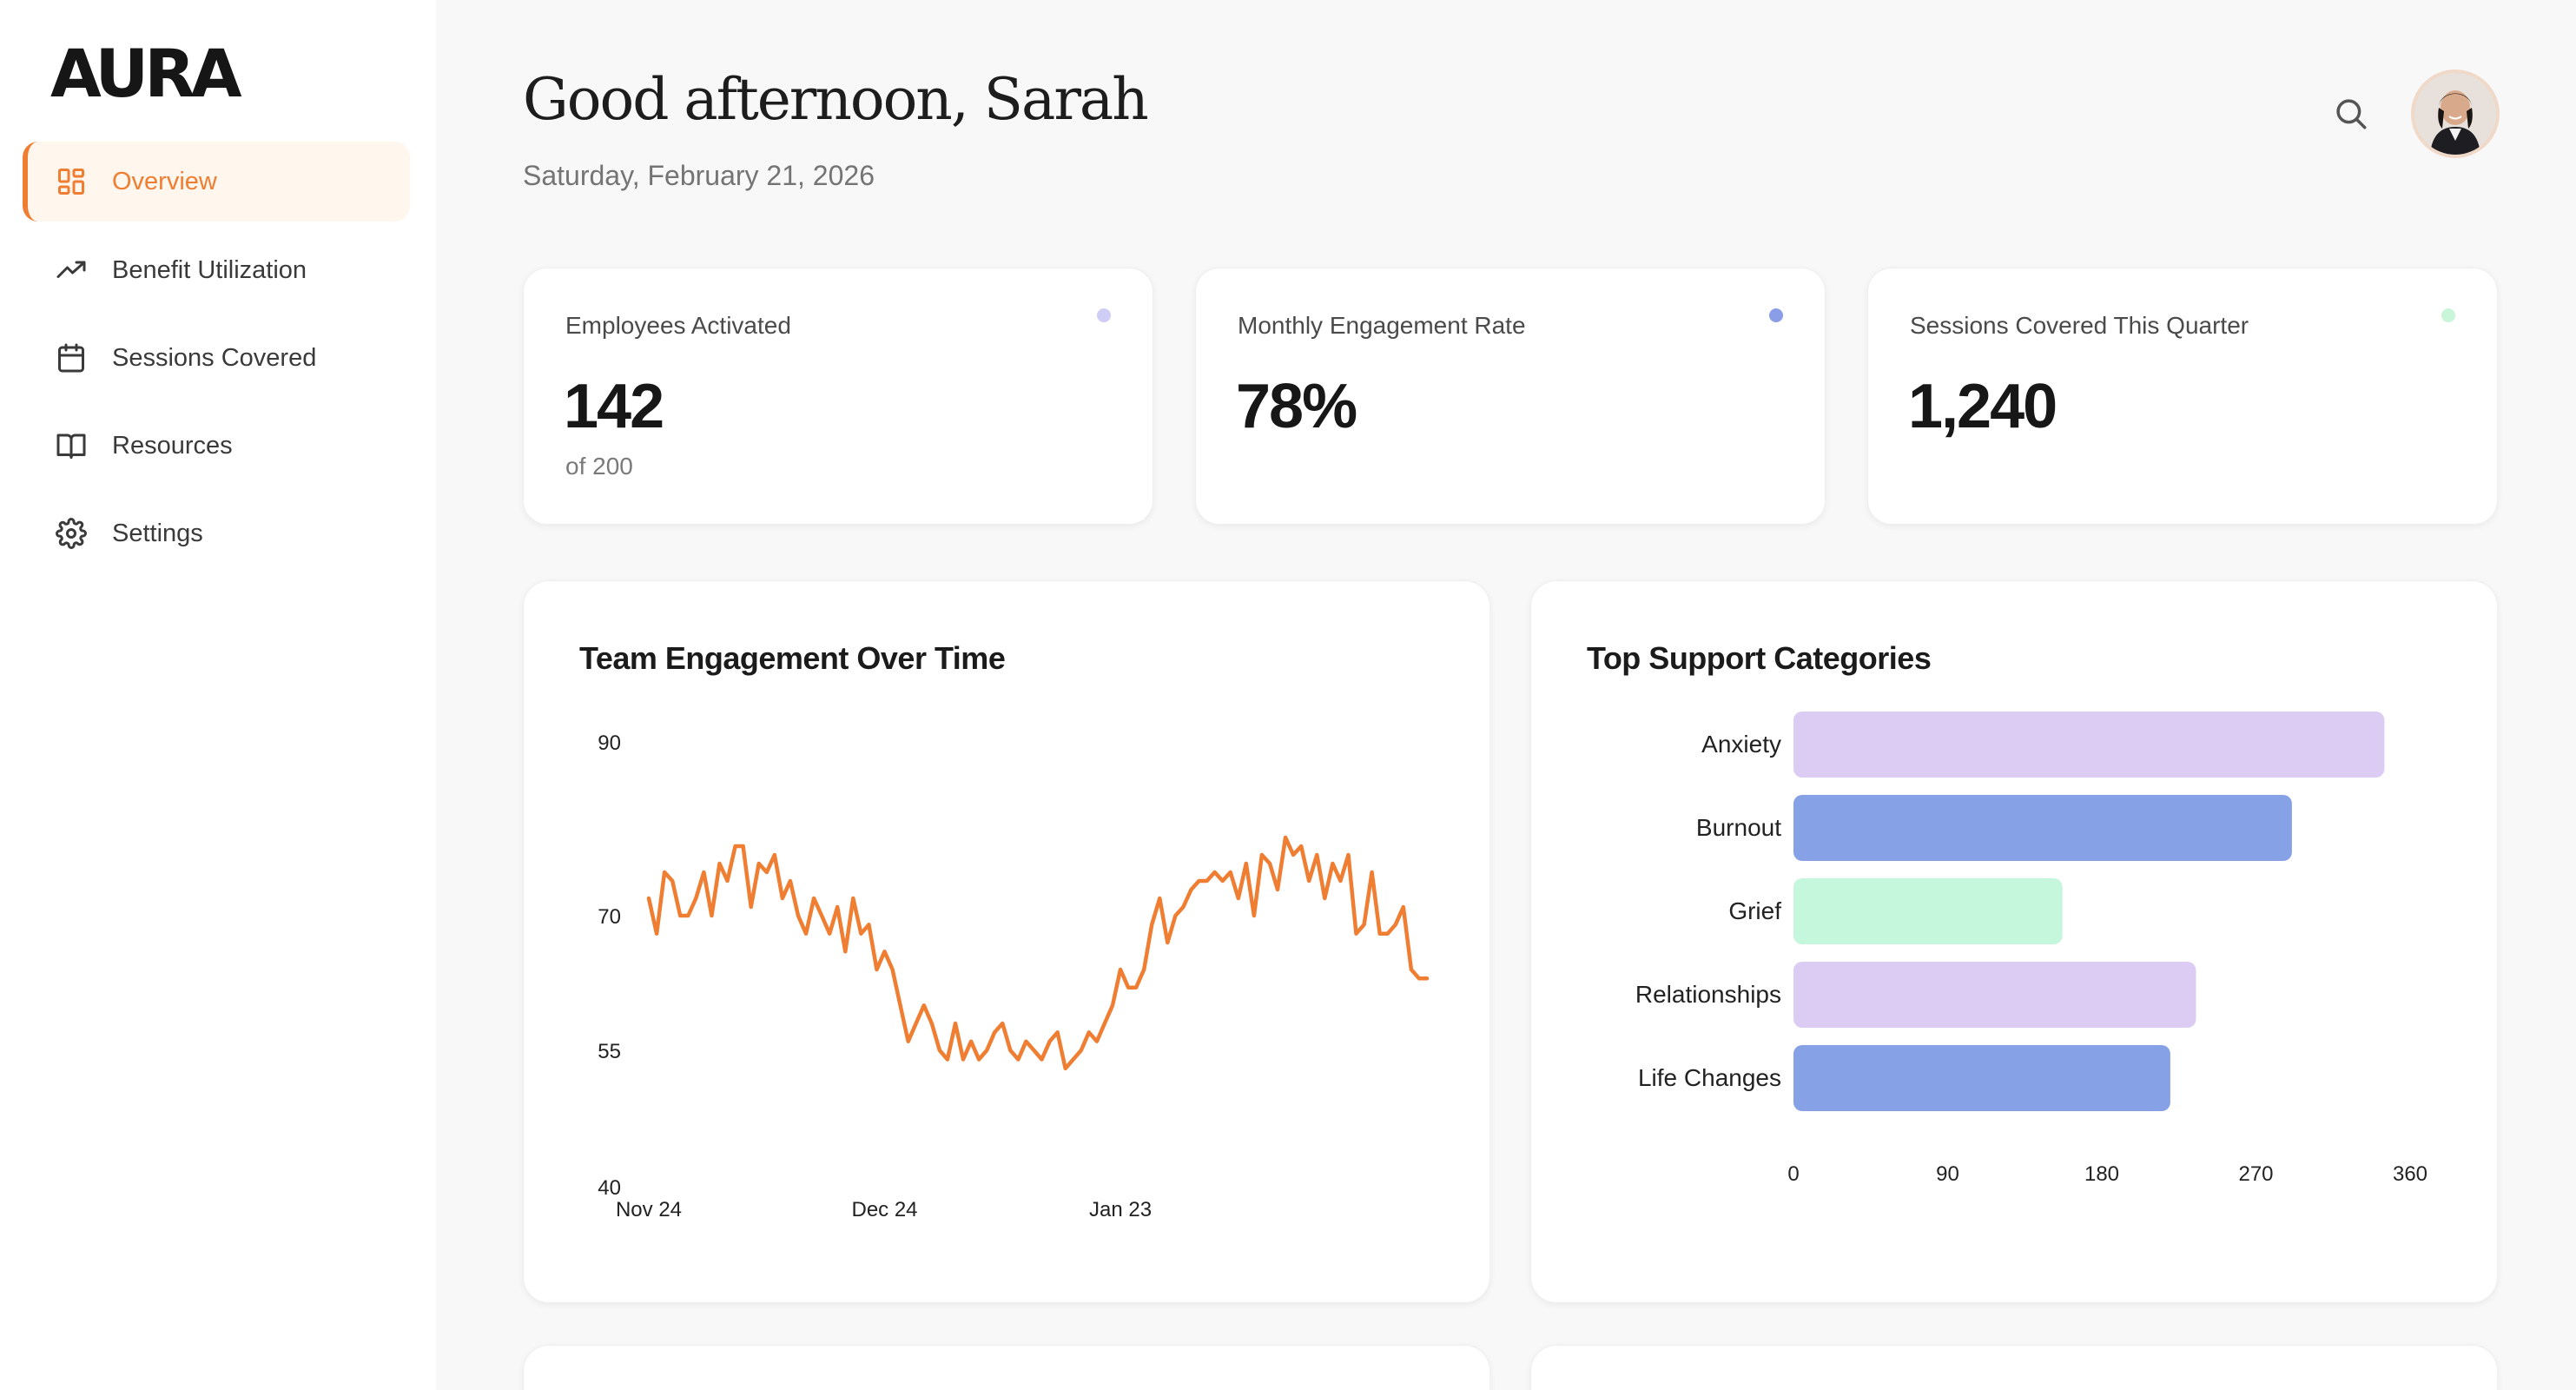  Describe the element at coordinates (2079, 325) in the screenshot. I see `stat-label: Sessions Covered This Quarter` at that location.